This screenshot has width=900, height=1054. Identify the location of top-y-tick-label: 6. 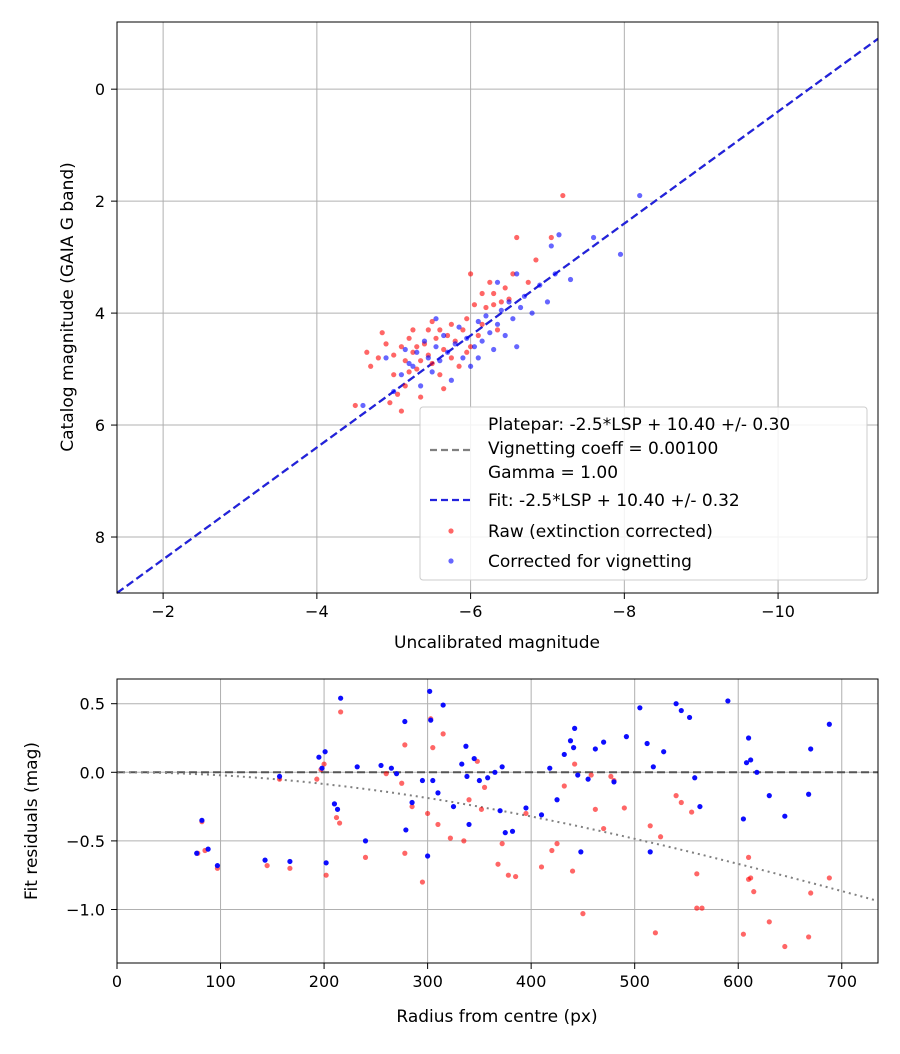
(100, 425).